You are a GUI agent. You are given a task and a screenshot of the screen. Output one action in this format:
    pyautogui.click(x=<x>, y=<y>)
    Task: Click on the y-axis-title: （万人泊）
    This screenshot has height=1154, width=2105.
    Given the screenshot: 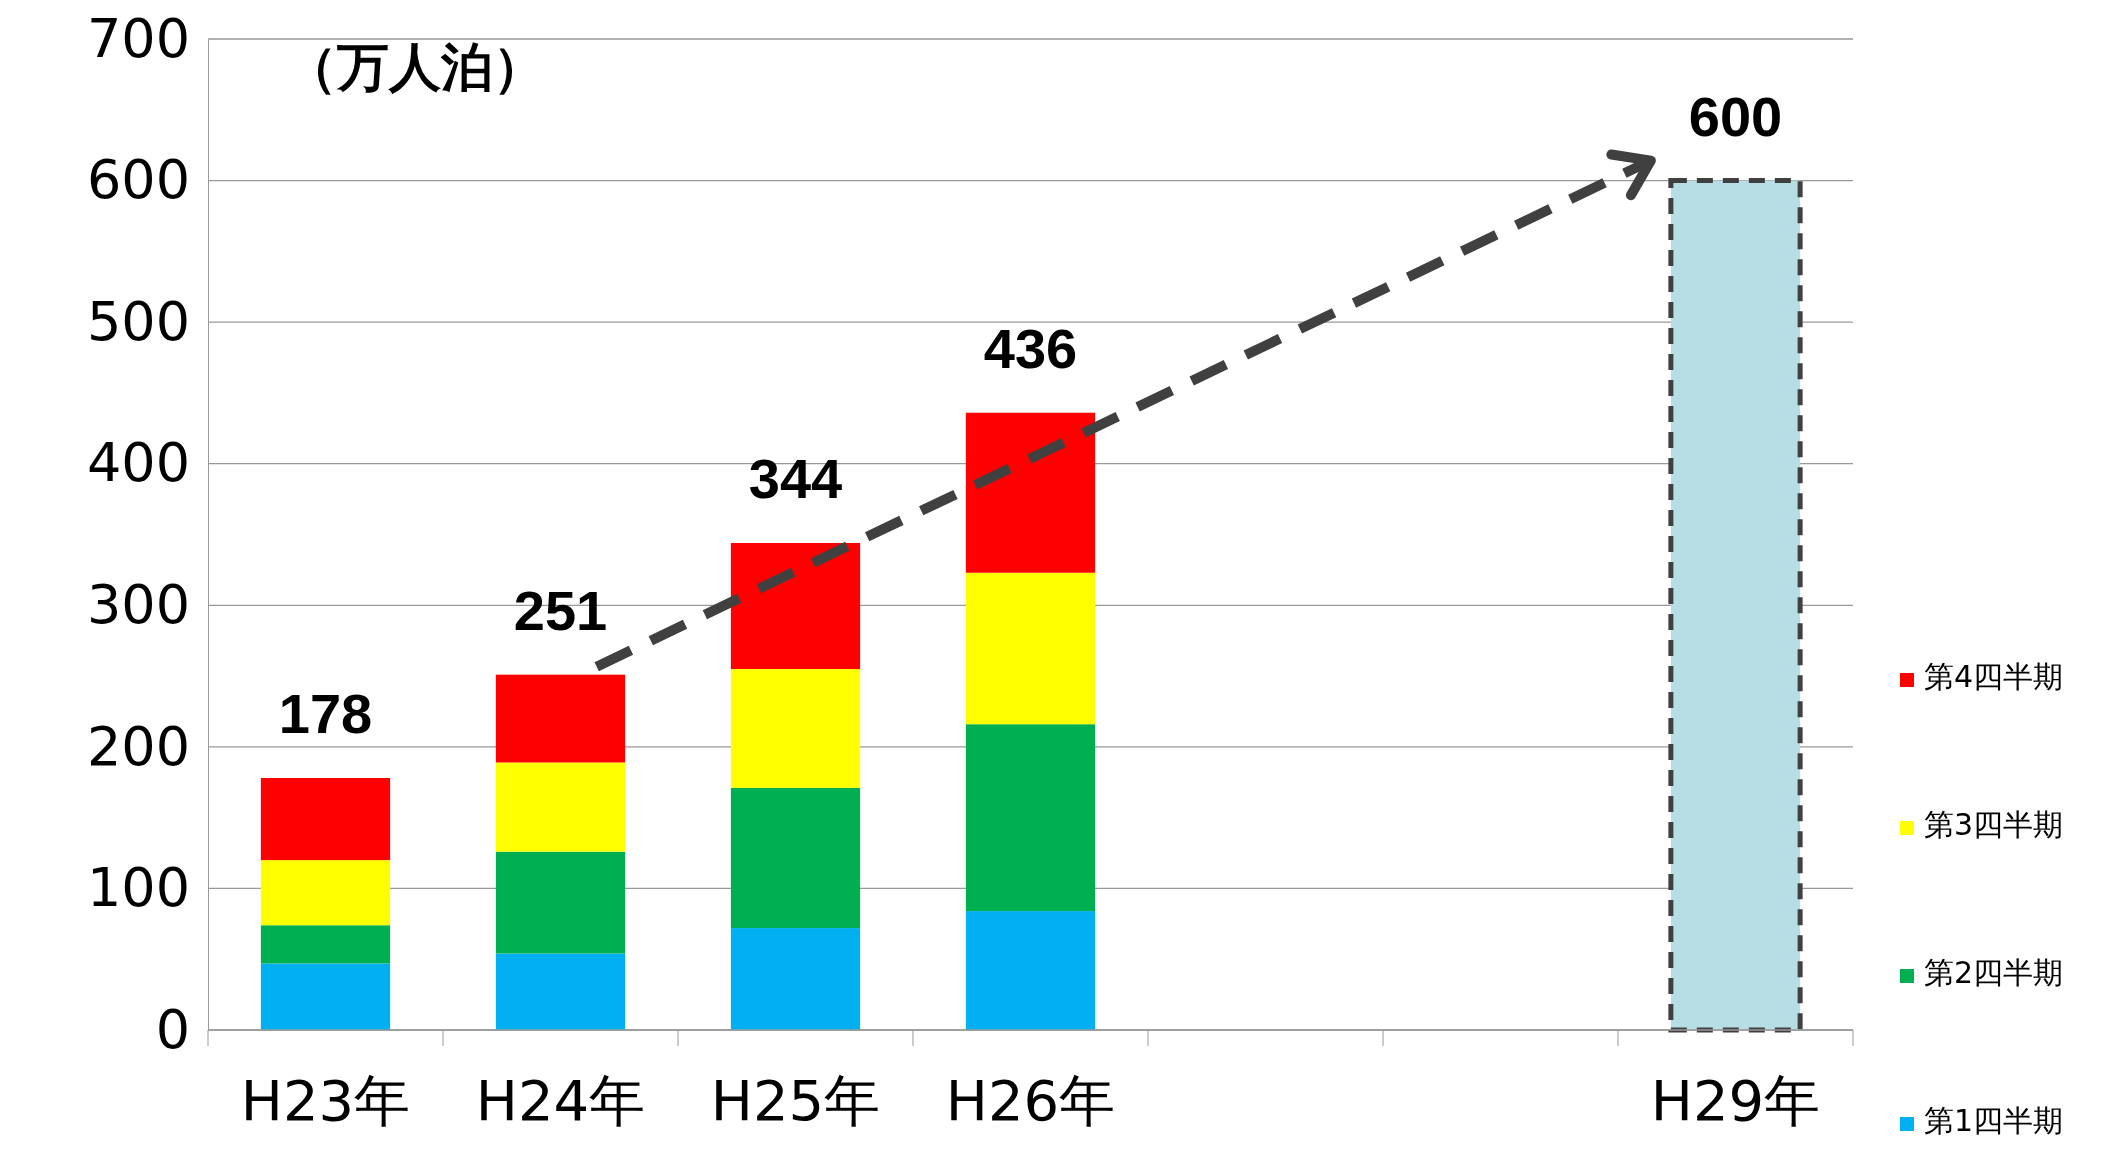 What is the action you would take?
    pyautogui.click(x=415, y=67)
    